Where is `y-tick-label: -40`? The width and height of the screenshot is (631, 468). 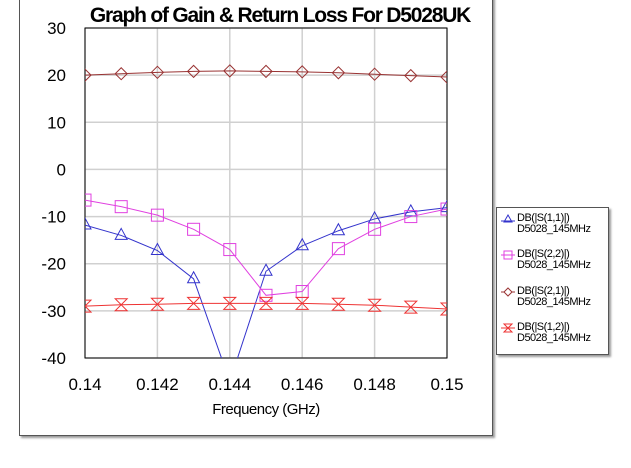 y-tick-label: -40 is located at coordinates (53, 358).